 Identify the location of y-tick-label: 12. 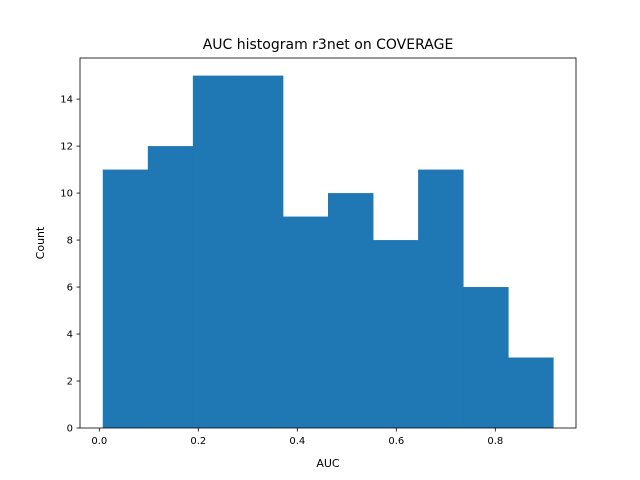
(66, 147).